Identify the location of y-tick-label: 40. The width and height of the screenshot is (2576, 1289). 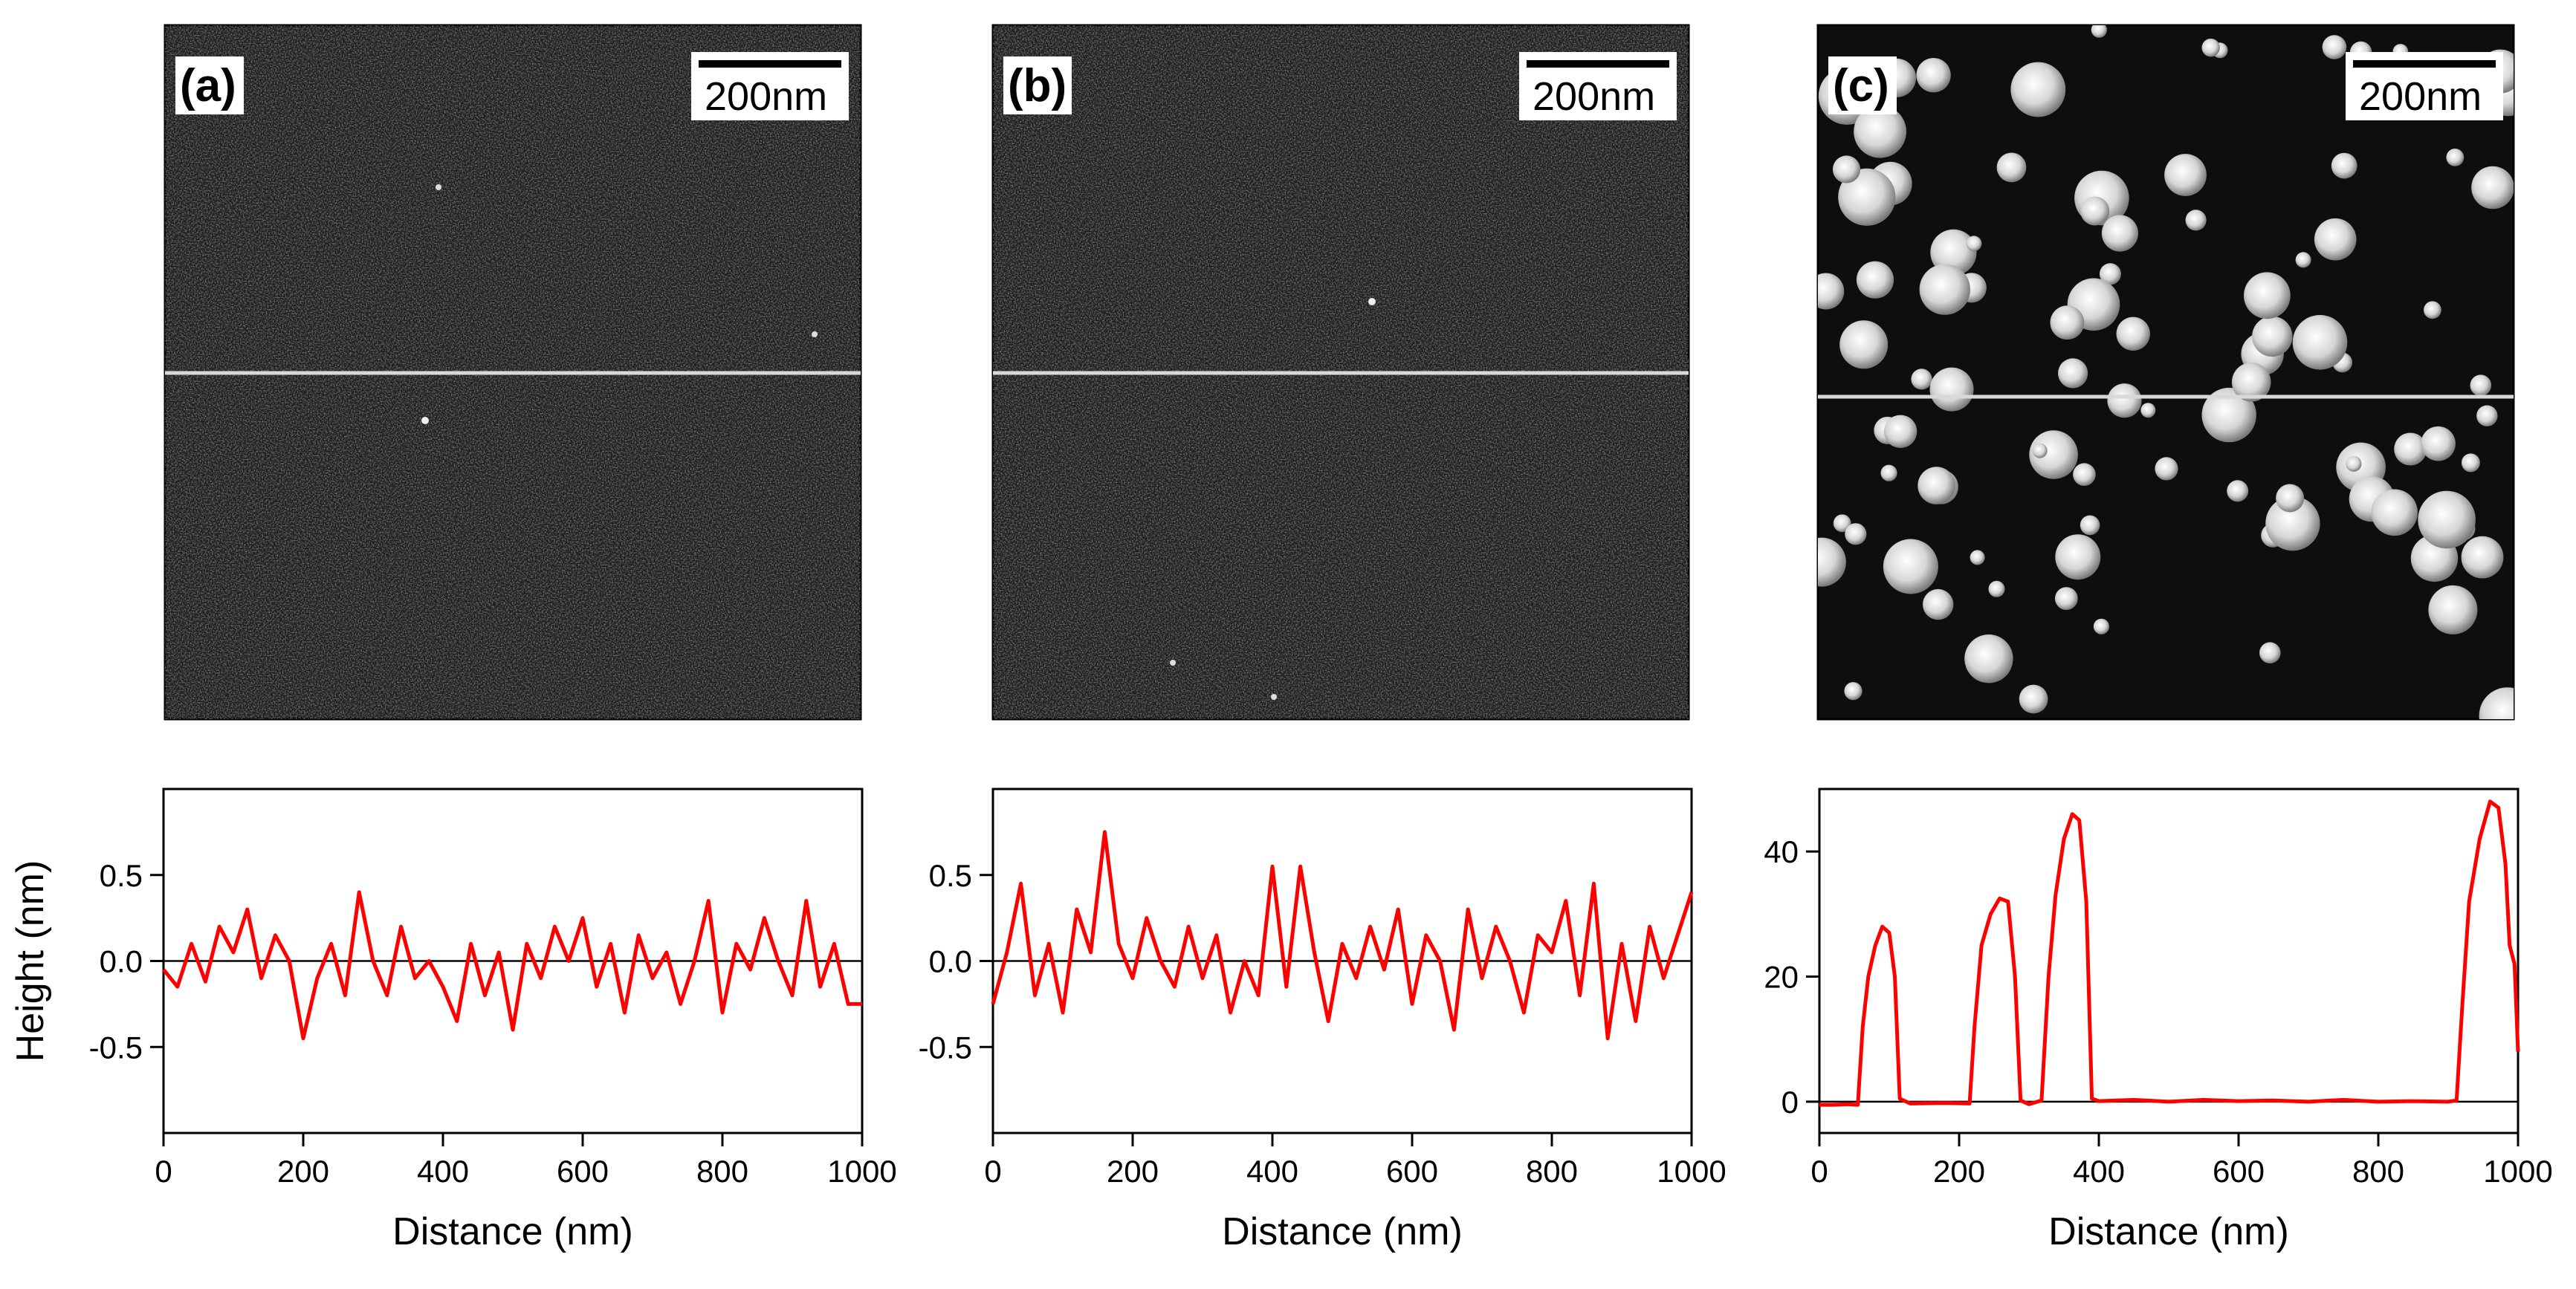
(1782, 851).